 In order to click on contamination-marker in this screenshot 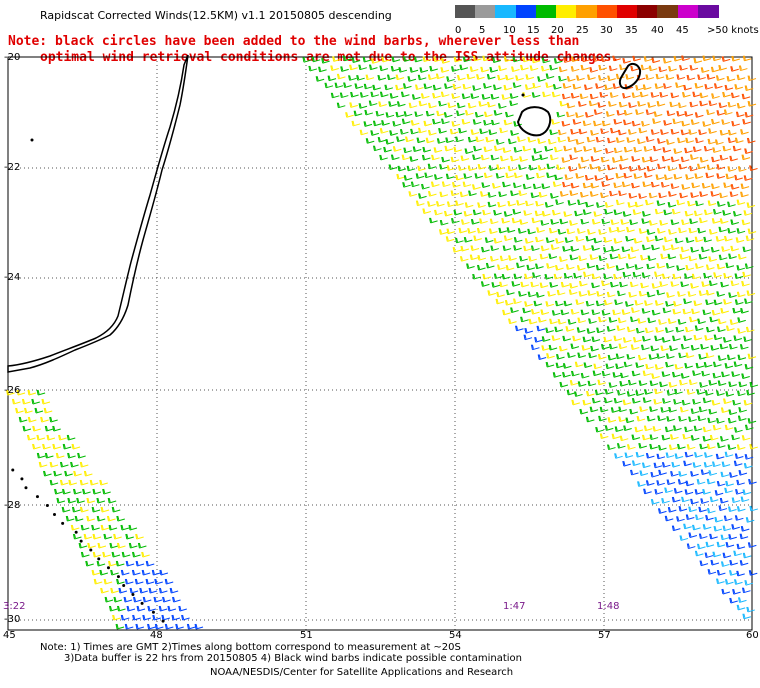, I will do `click(26, 488)`.